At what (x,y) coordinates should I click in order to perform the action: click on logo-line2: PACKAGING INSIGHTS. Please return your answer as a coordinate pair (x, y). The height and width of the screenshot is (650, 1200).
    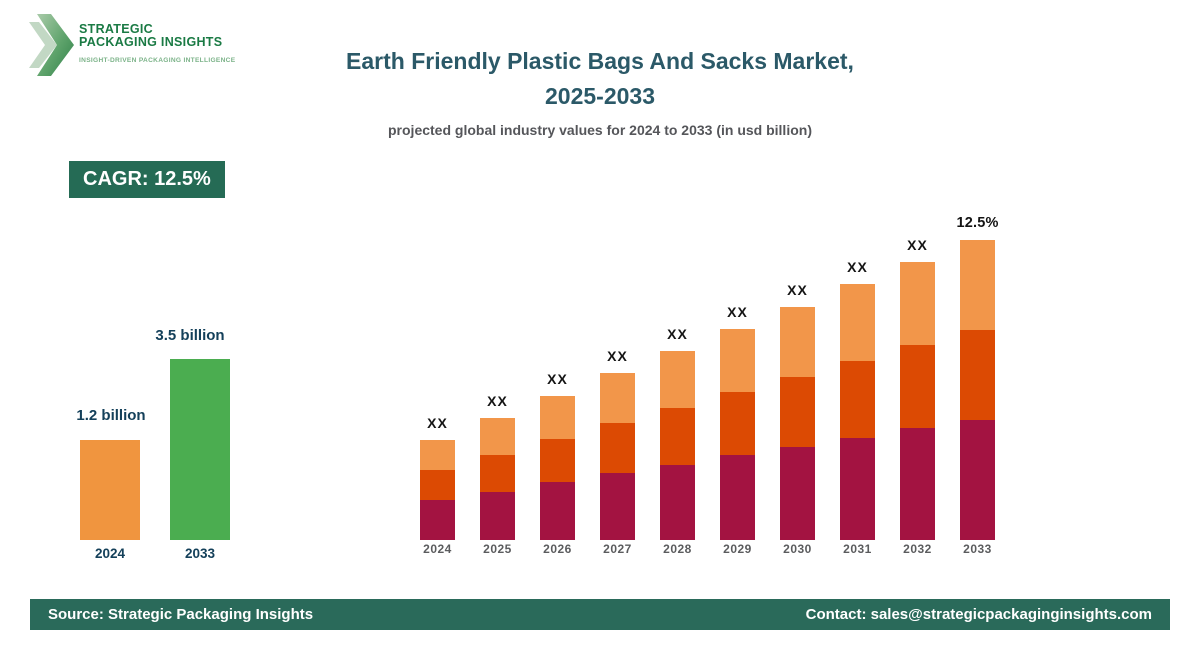
    Looking at the image, I should click on (151, 41).